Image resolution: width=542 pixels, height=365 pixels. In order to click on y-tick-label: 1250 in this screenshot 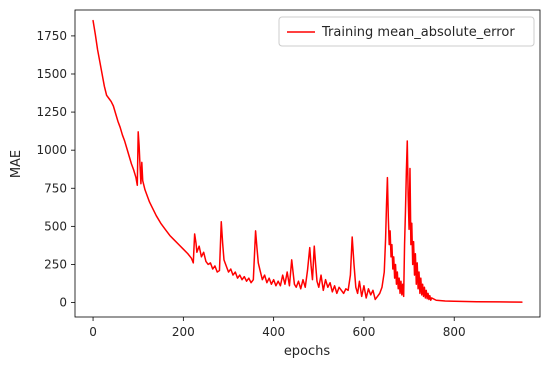, I will do `click(51, 112)`.